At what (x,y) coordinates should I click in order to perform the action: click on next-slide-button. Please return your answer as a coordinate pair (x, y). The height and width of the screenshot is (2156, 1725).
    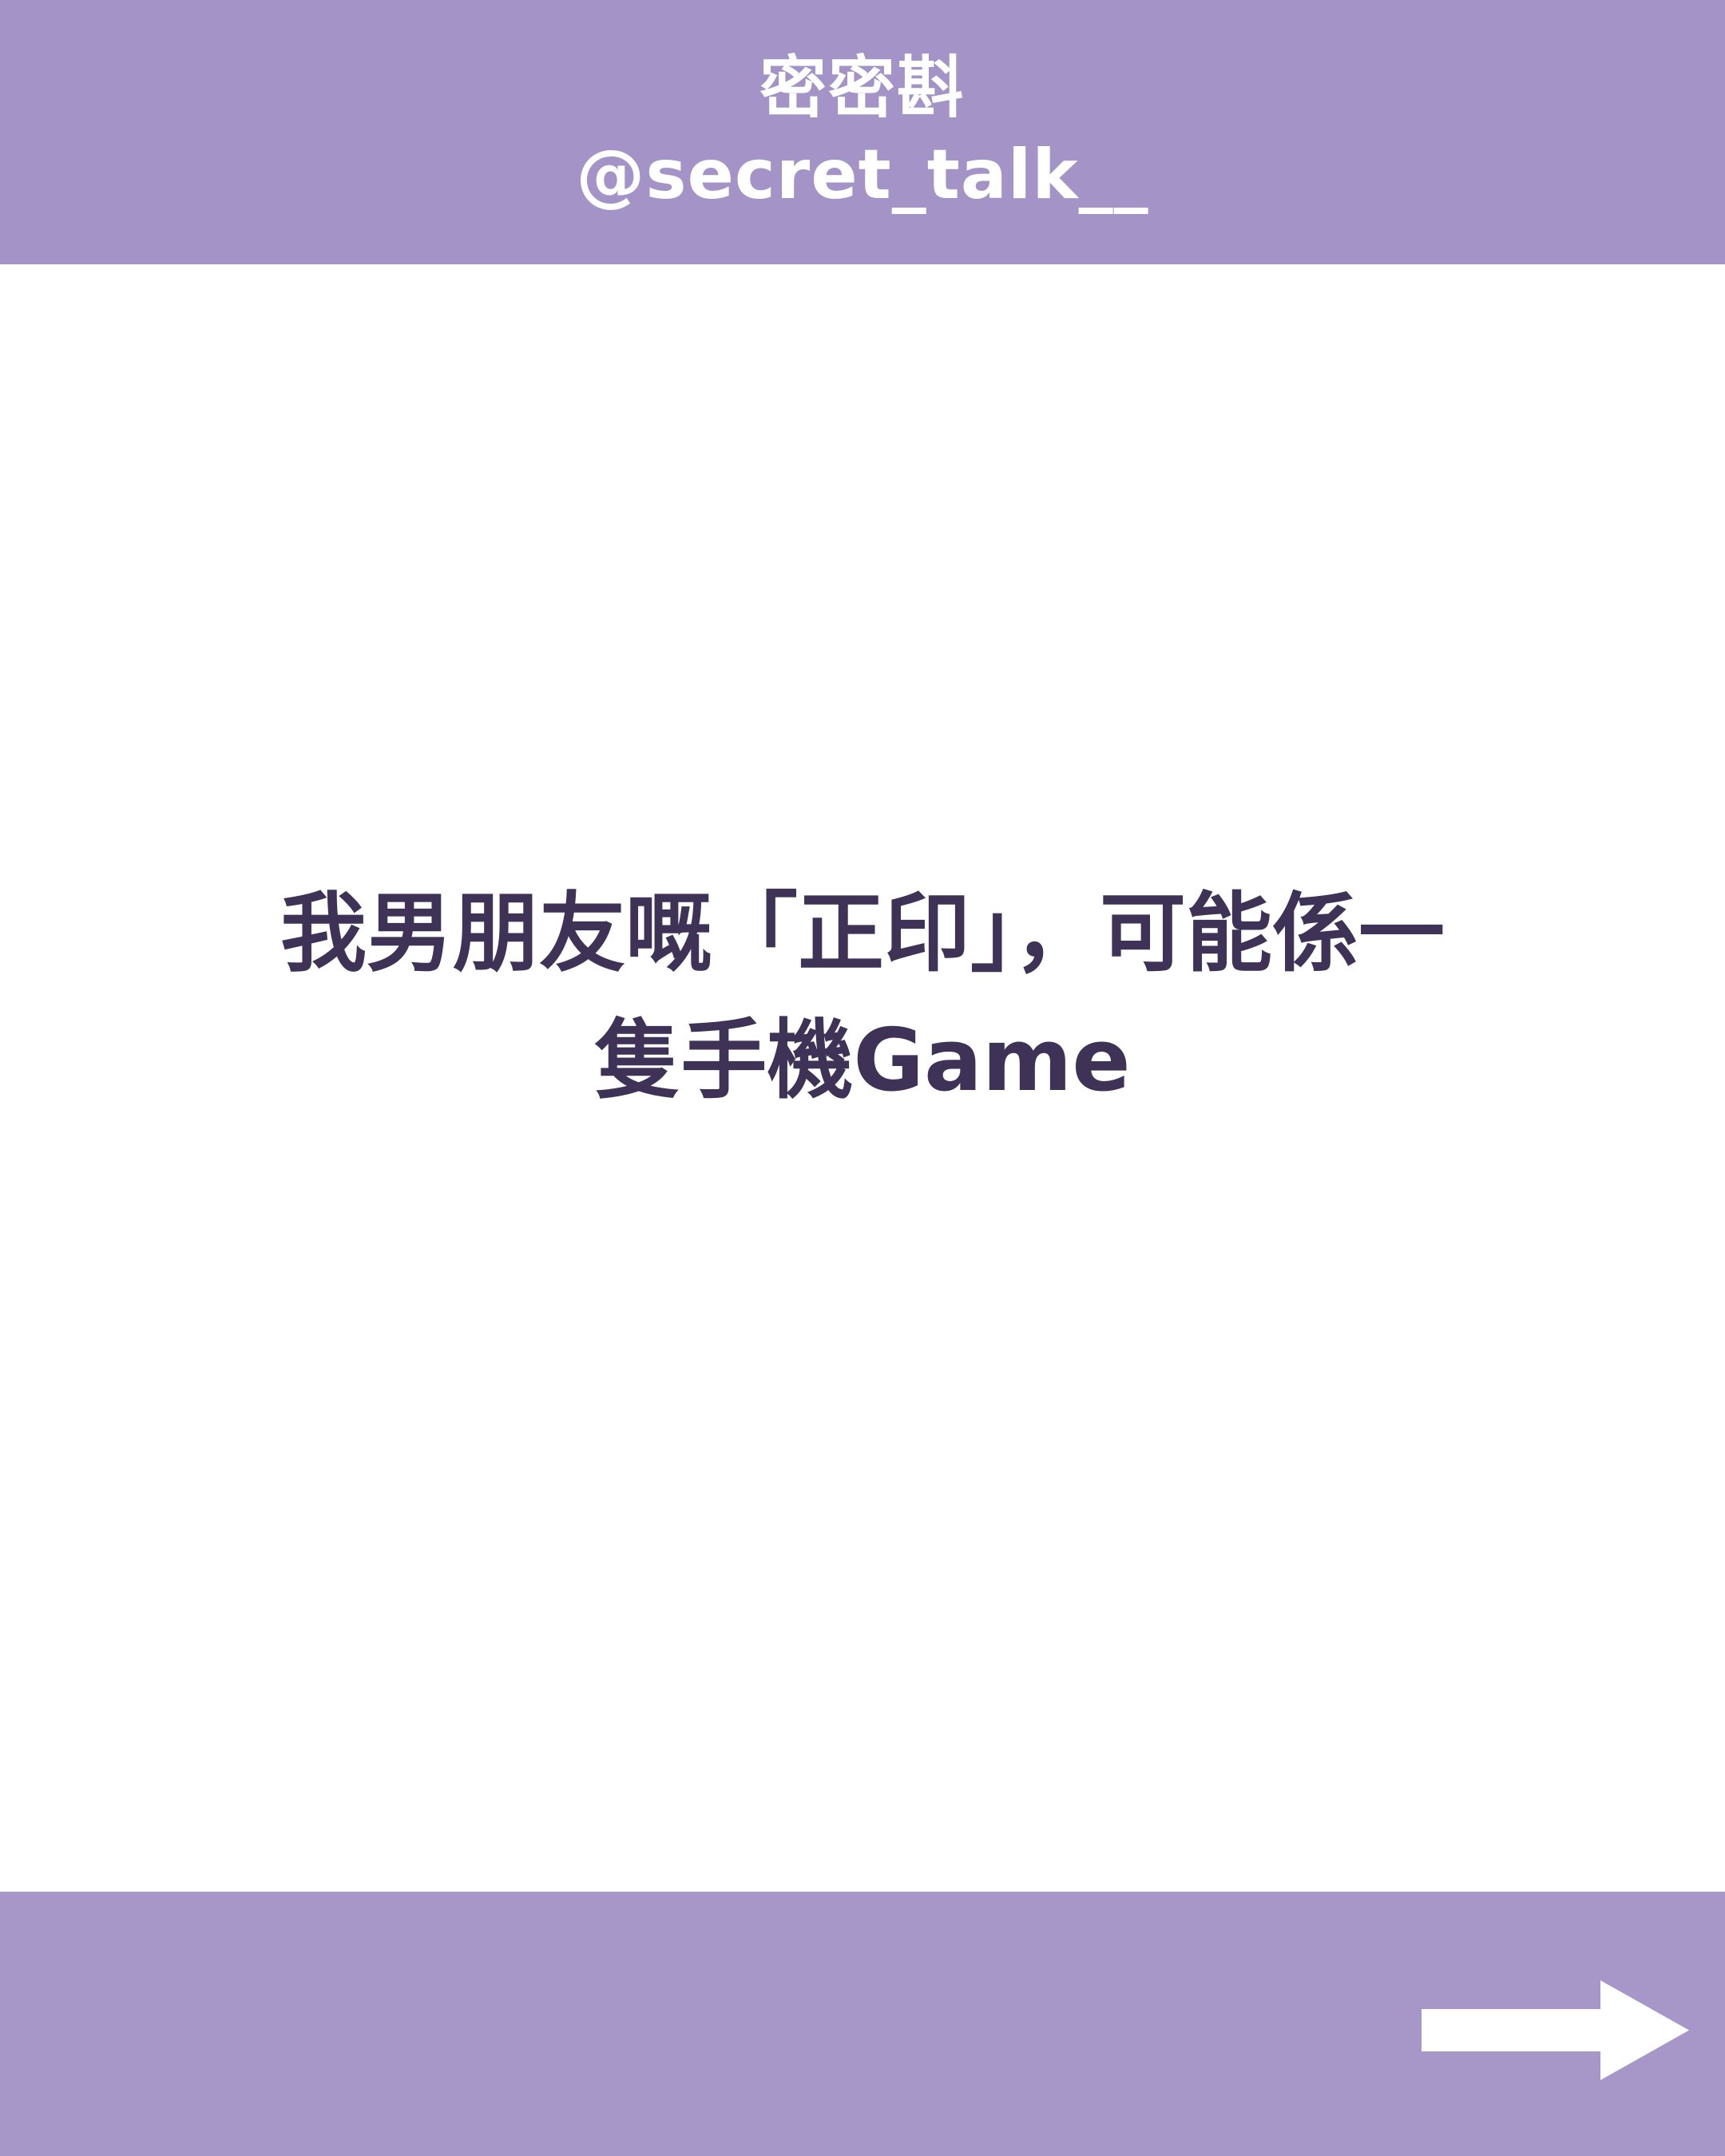
    Looking at the image, I should click on (1552, 2030).